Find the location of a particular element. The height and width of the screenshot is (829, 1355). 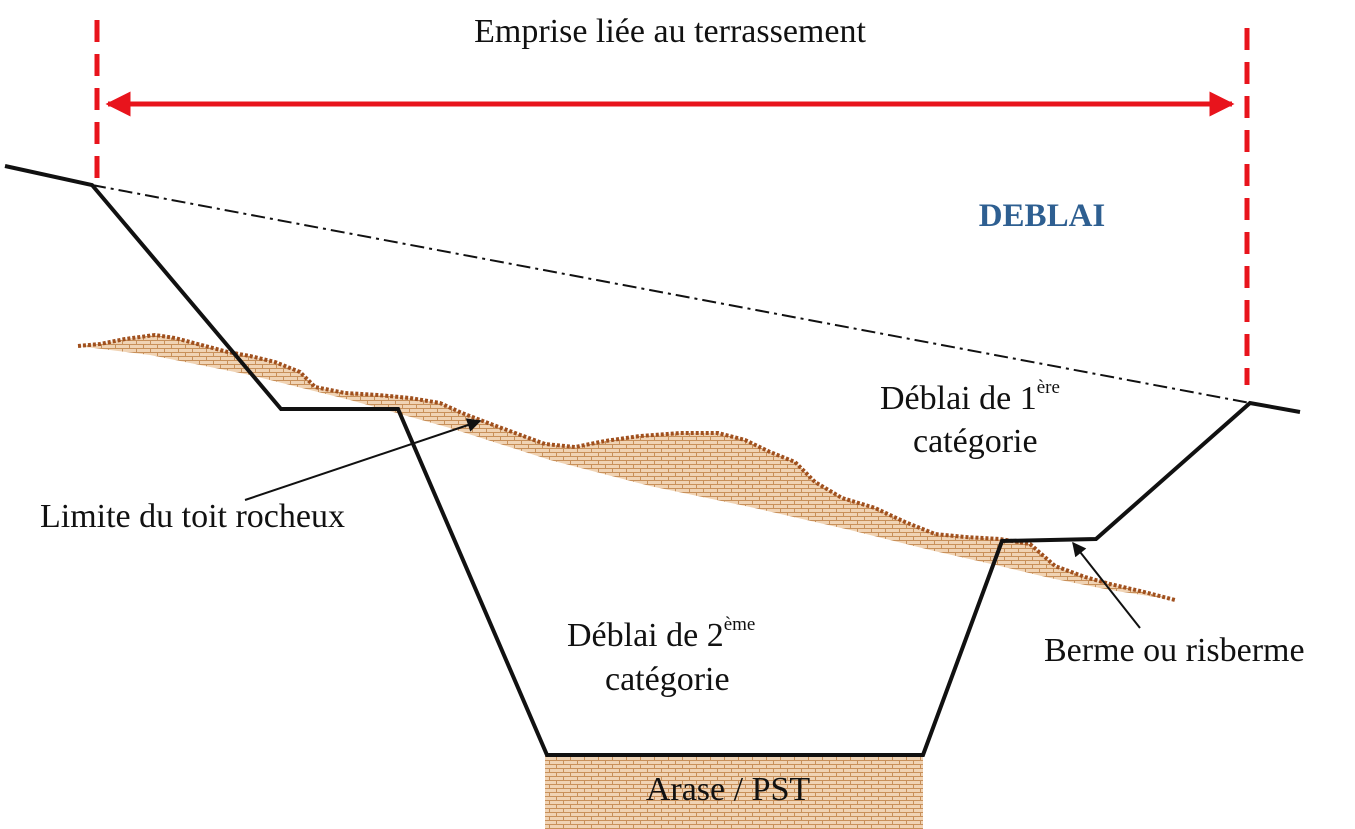

deblai-title: DEBLAI is located at coordinates (1042, 216).